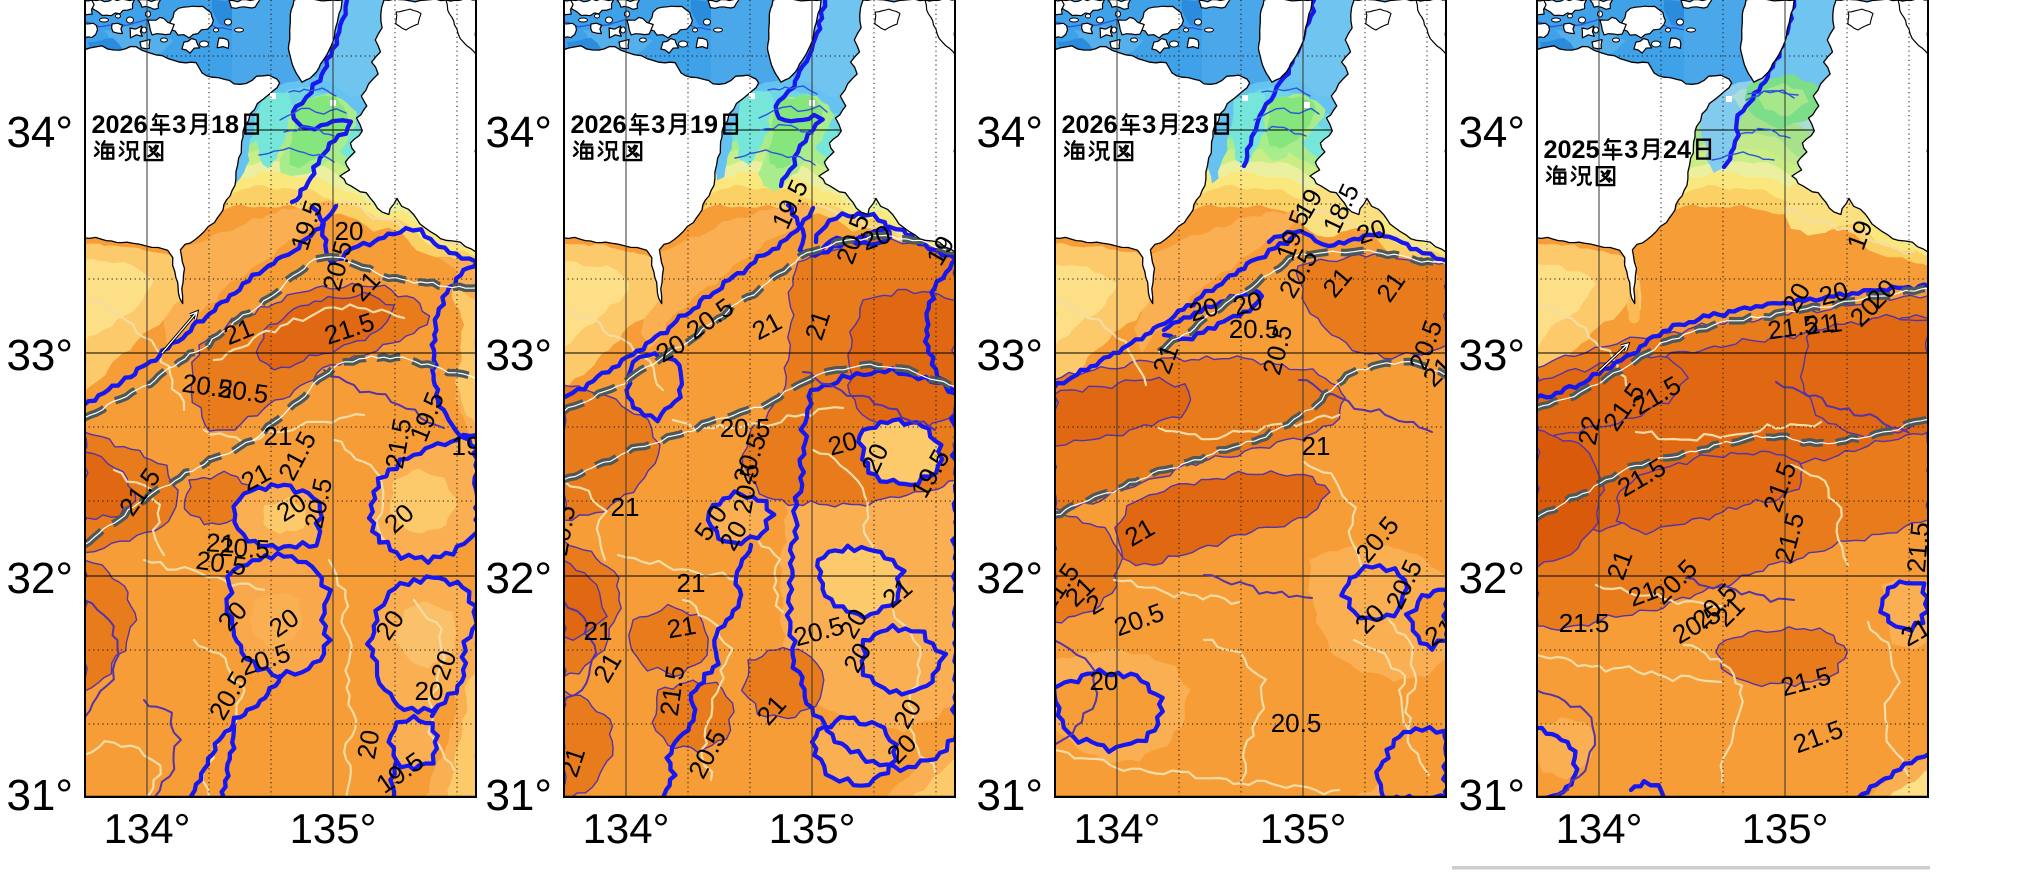  Describe the element at coordinates (1195, 125) in the screenshot. I see `svg-text: 23` at that location.